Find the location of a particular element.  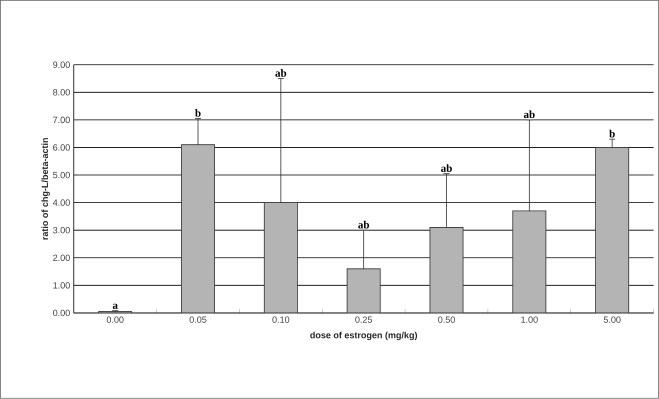

y-tick-label: 6.00 is located at coordinates (61, 147).